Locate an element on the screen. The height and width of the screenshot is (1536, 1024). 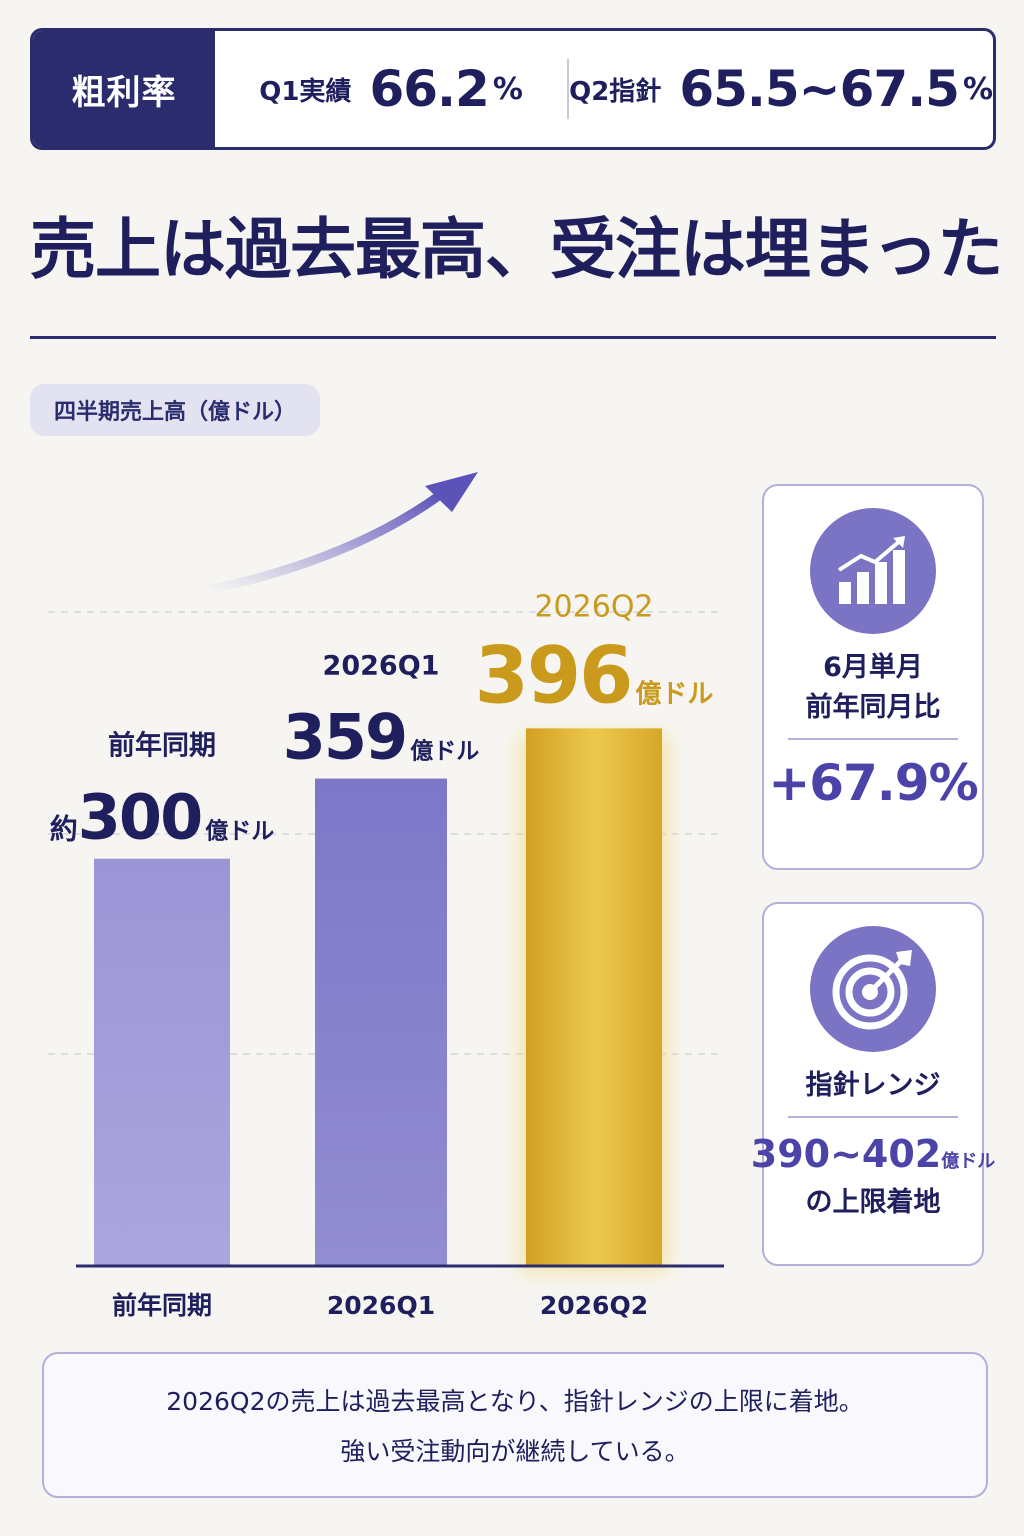
data-label-value: 396 億ドル is located at coordinates (594, 676).